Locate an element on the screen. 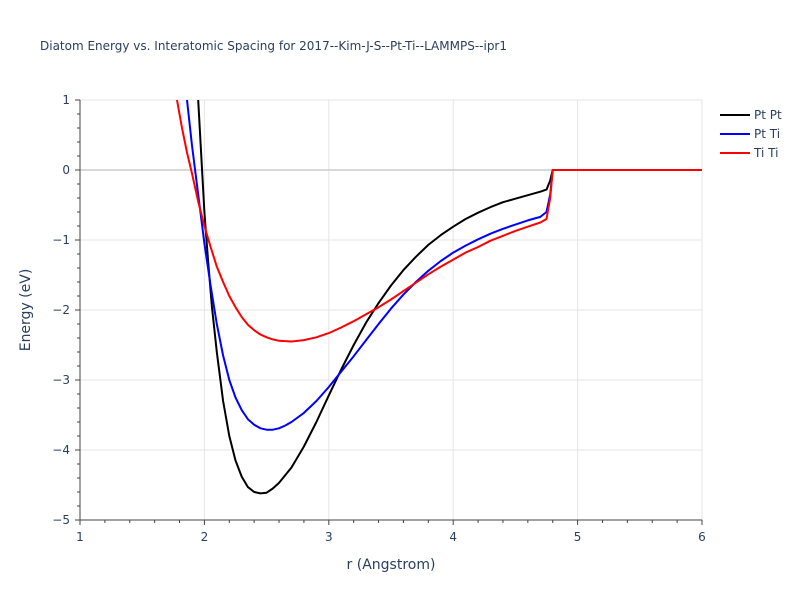  x-axis-title: r (Angstrom) is located at coordinates (391, 565).